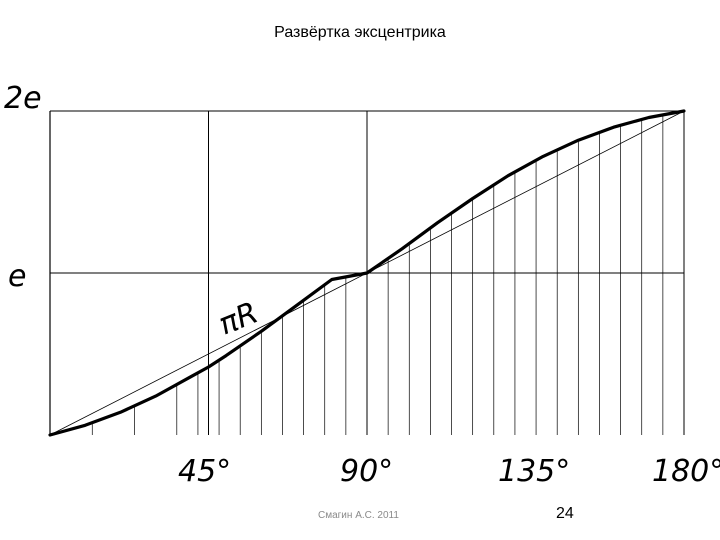 The height and width of the screenshot is (540, 720). Describe the element at coordinates (534, 471) in the screenshot. I see `x-tick-label: 135°` at that location.